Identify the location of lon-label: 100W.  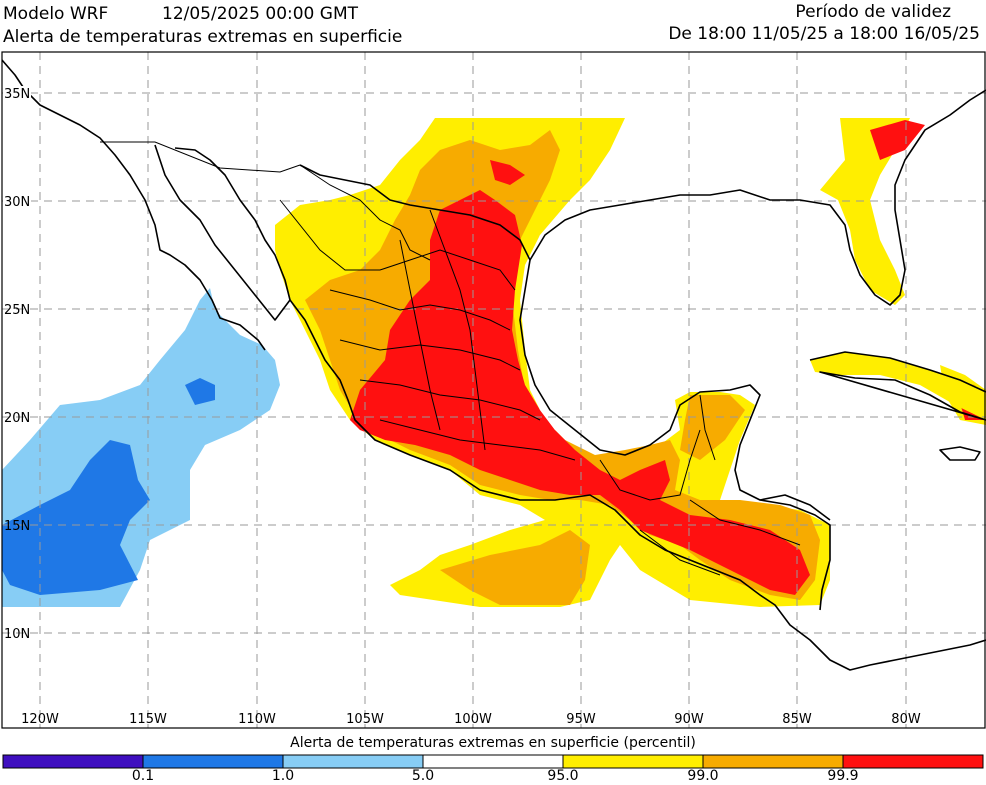
(473, 719).